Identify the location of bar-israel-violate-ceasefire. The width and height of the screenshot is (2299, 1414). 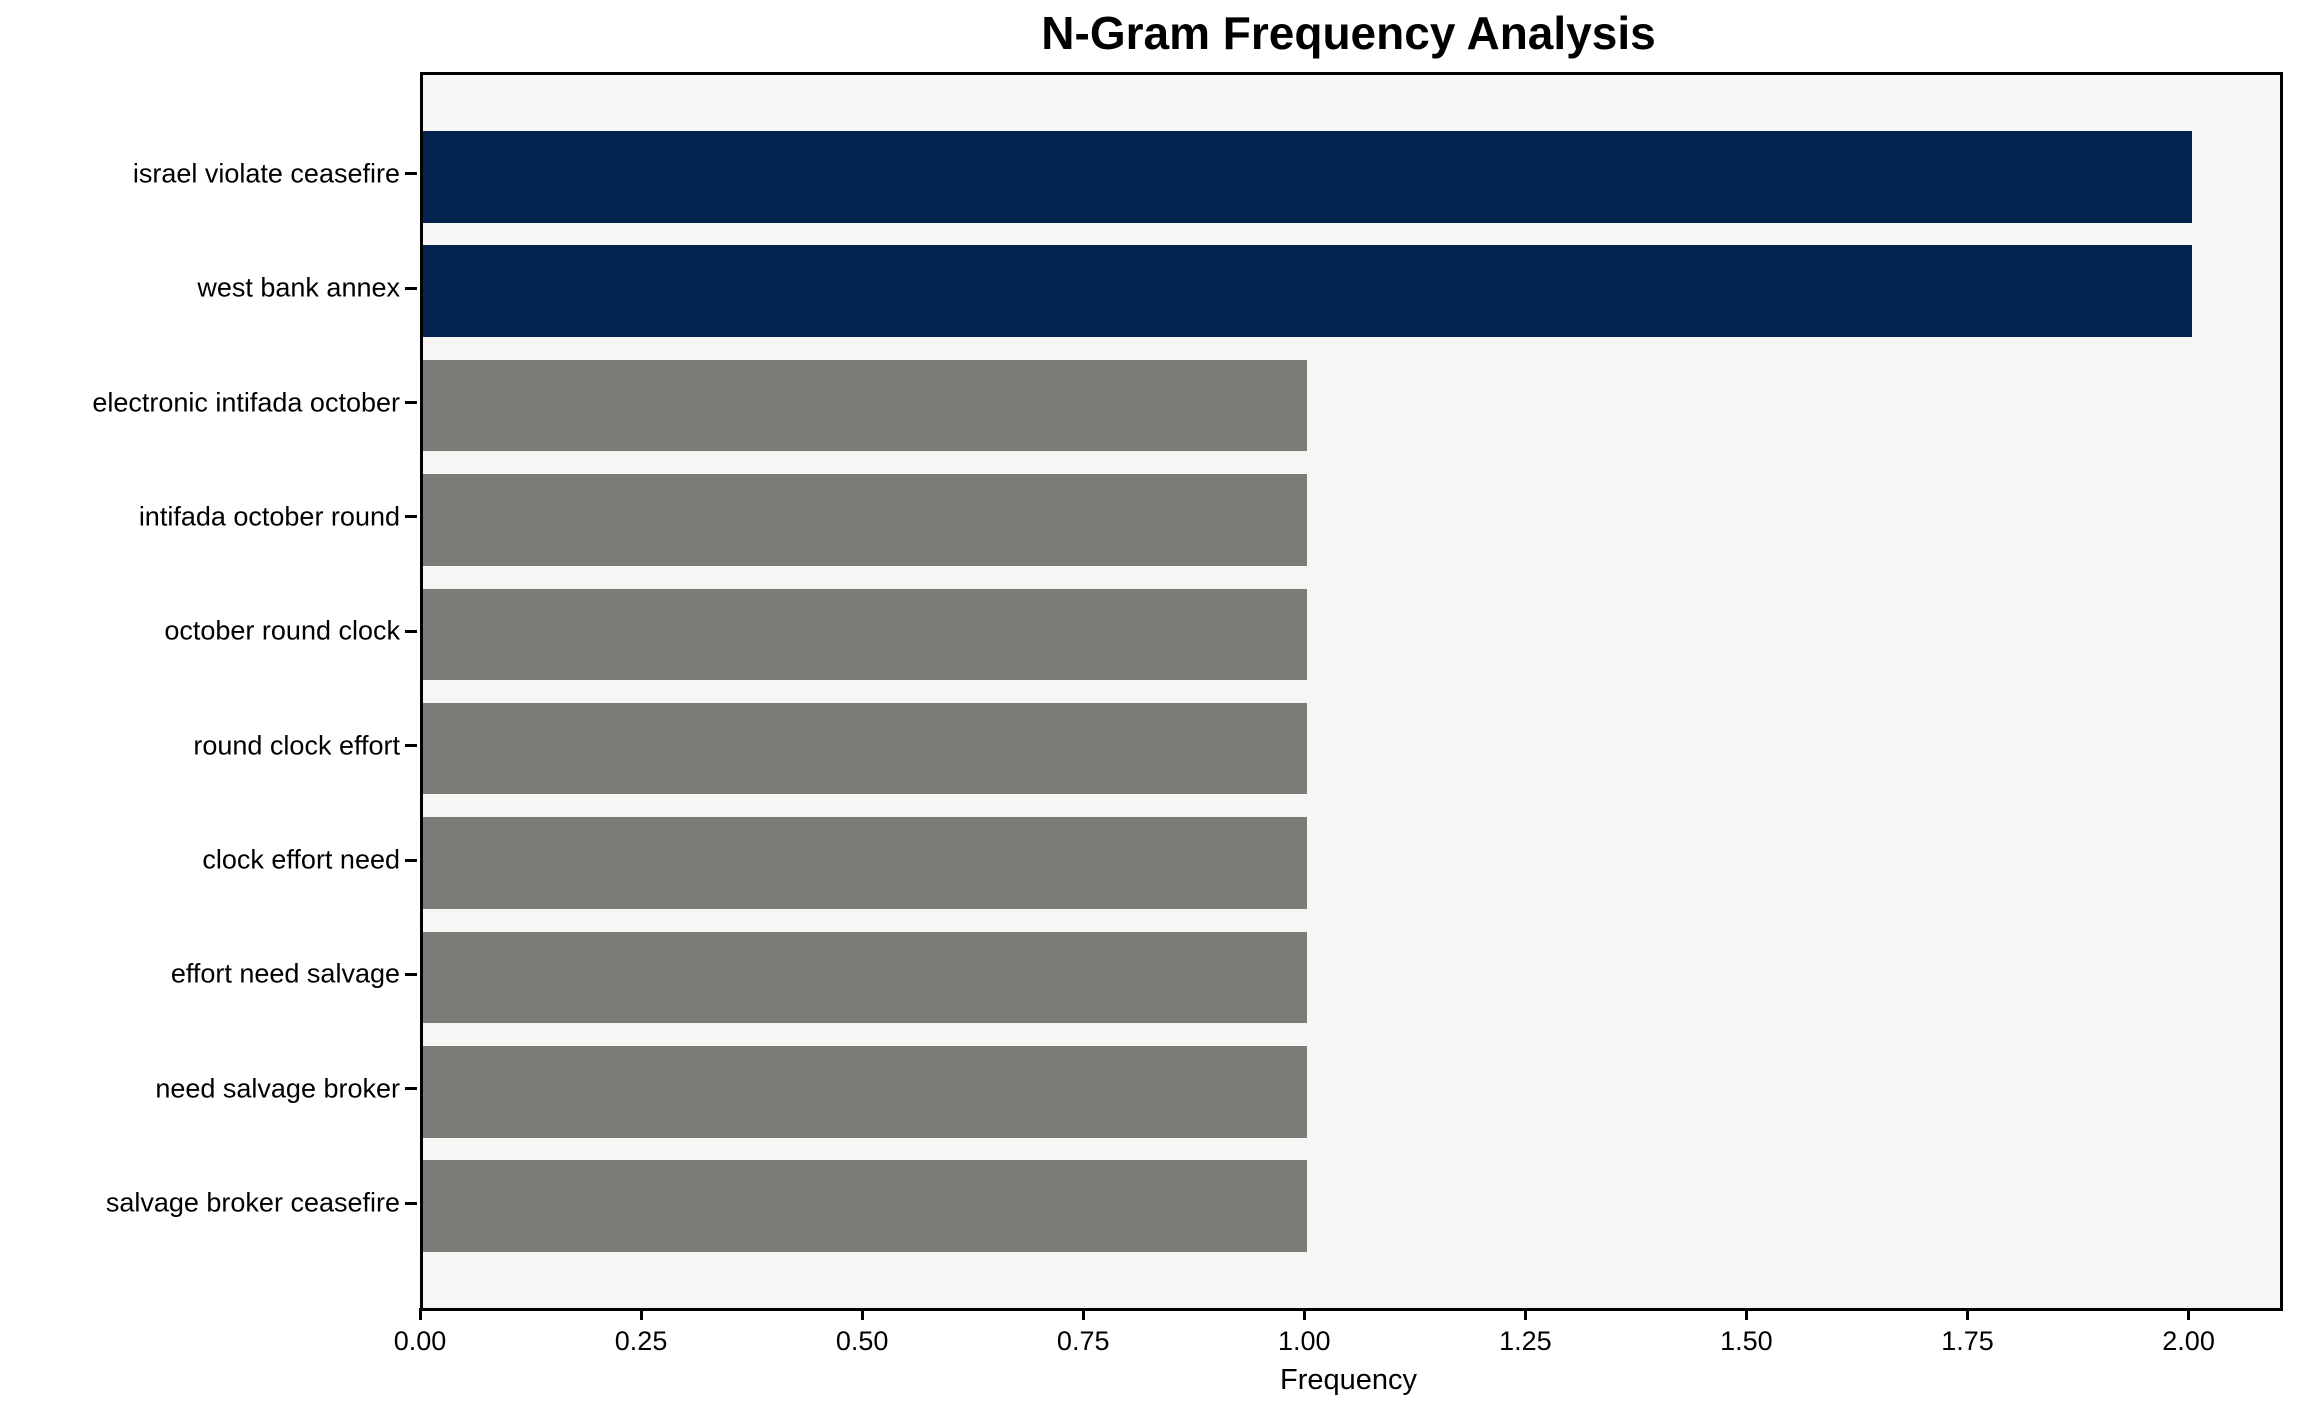
(1307, 177).